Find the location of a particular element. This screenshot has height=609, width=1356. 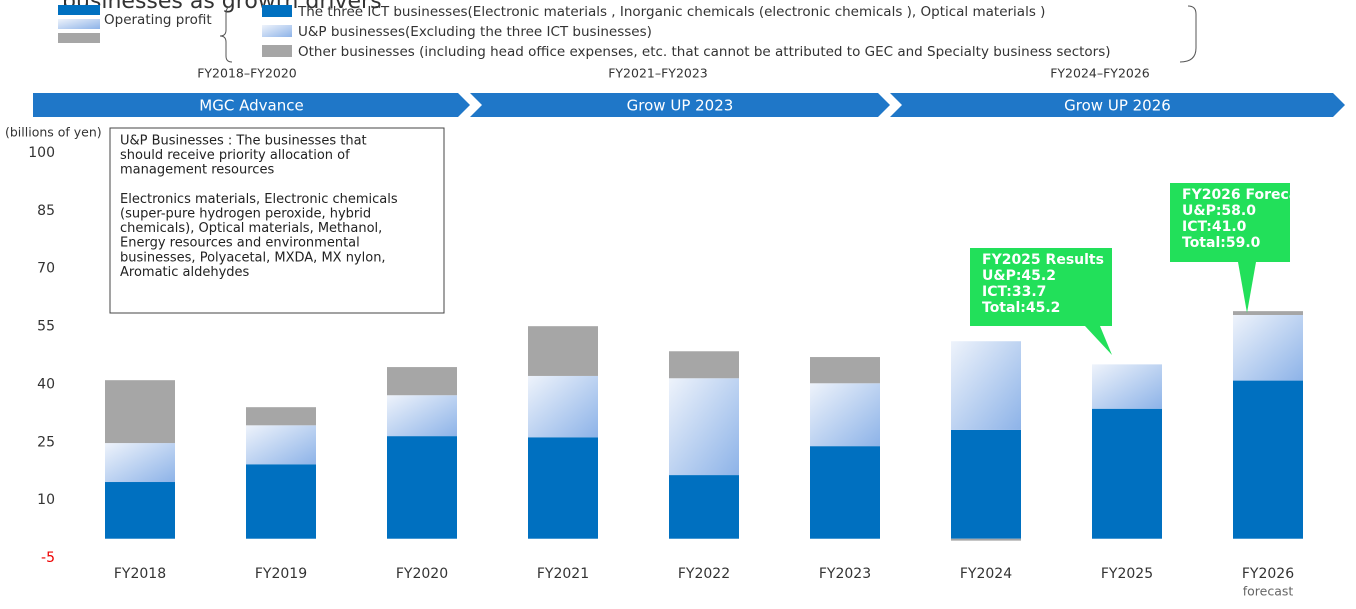

title-fragment: businesses as growth drivers is located at coordinates (222, 7).